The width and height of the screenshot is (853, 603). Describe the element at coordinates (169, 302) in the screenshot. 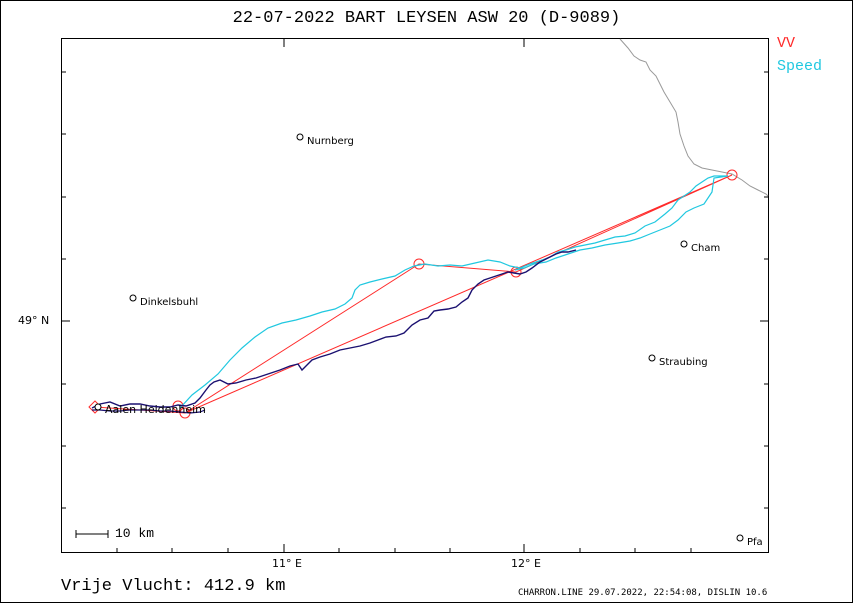

I see `place-label: Dinkelsbuhl` at that location.